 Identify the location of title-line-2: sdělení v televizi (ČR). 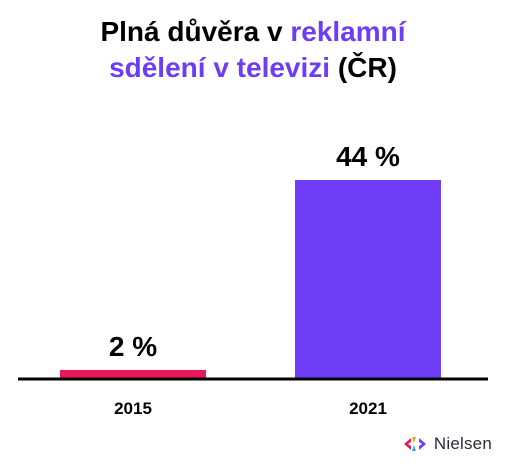
(253, 68).